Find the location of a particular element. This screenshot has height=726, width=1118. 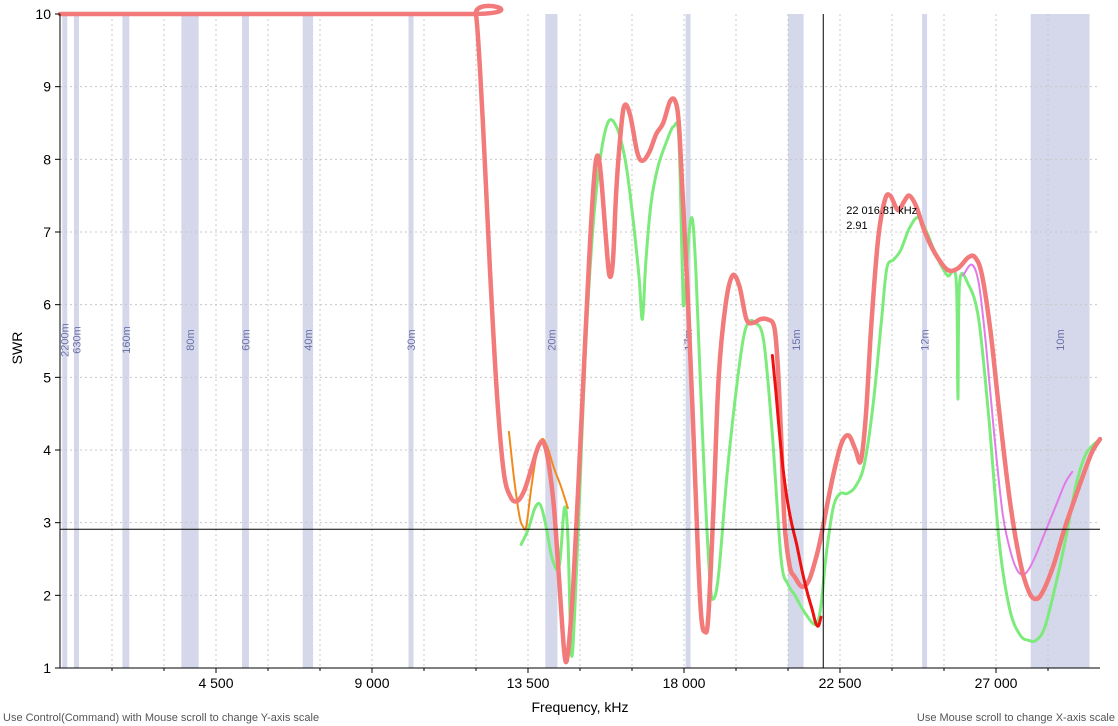

band-630m is located at coordinates (76, 341).